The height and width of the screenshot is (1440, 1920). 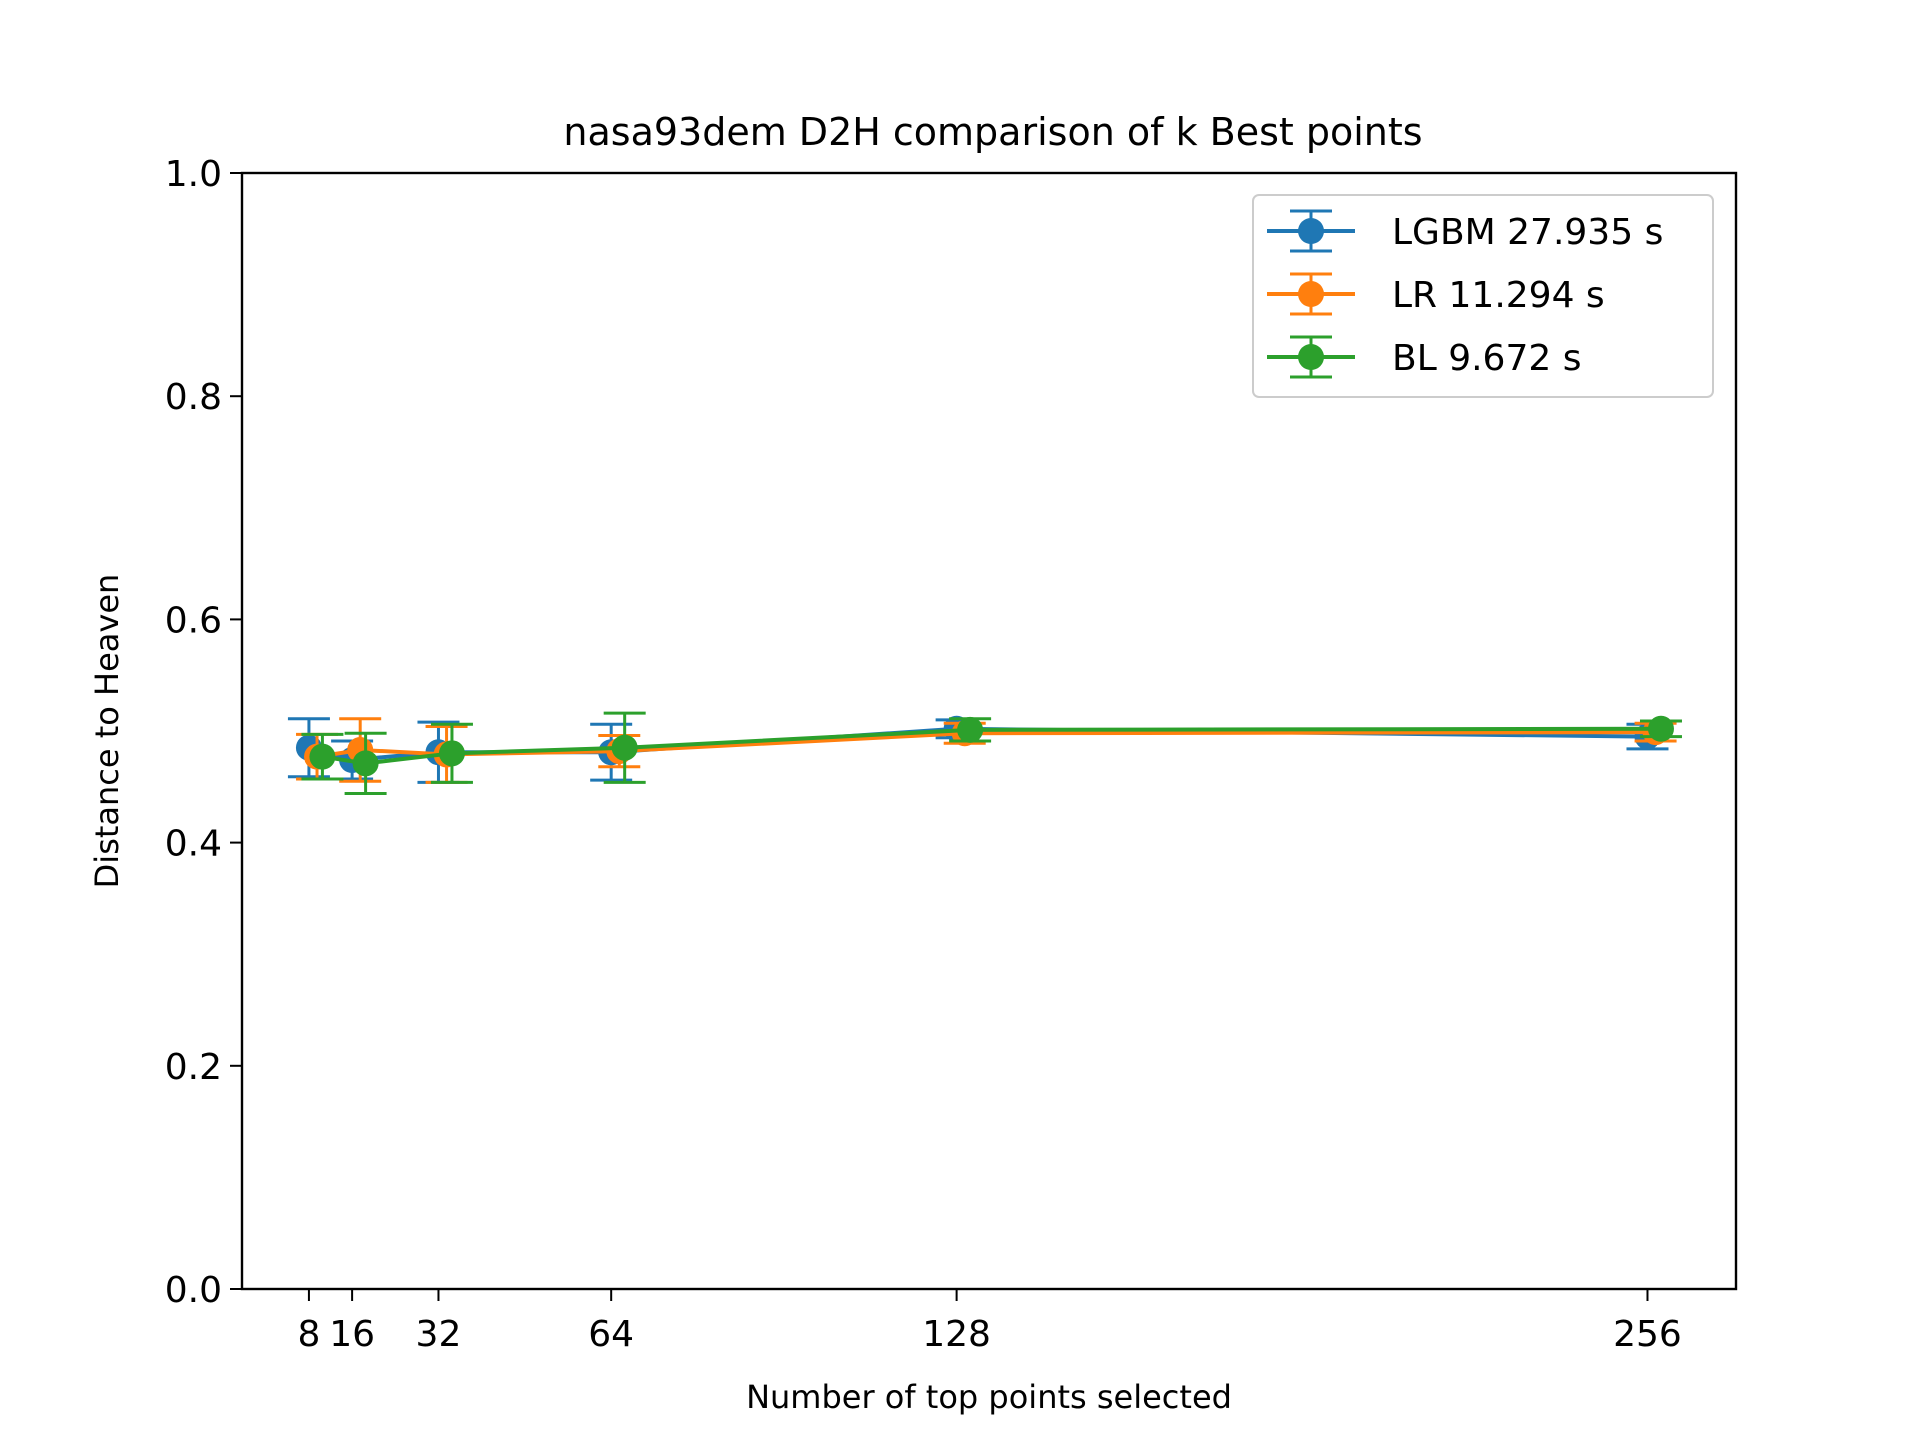 What do you see at coordinates (956, 1334) in the screenshot?
I see `x-tick-label: 128` at bounding box center [956, 1334].